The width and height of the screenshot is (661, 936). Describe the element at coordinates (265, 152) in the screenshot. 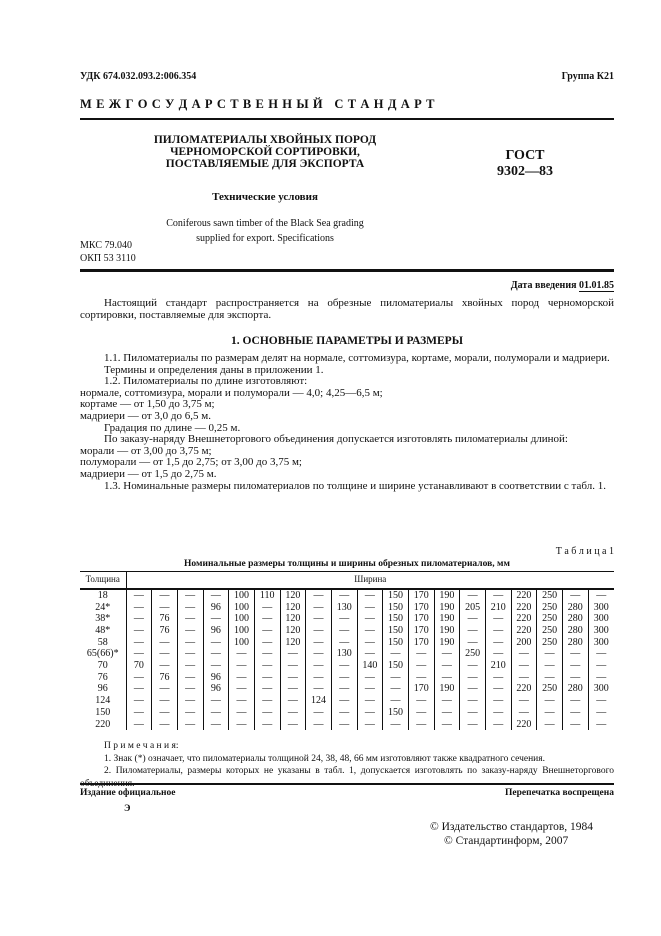

I see `title-line: ЧЕРНОМОРСКОЙ СОРТИРОВКИ,` at that location.